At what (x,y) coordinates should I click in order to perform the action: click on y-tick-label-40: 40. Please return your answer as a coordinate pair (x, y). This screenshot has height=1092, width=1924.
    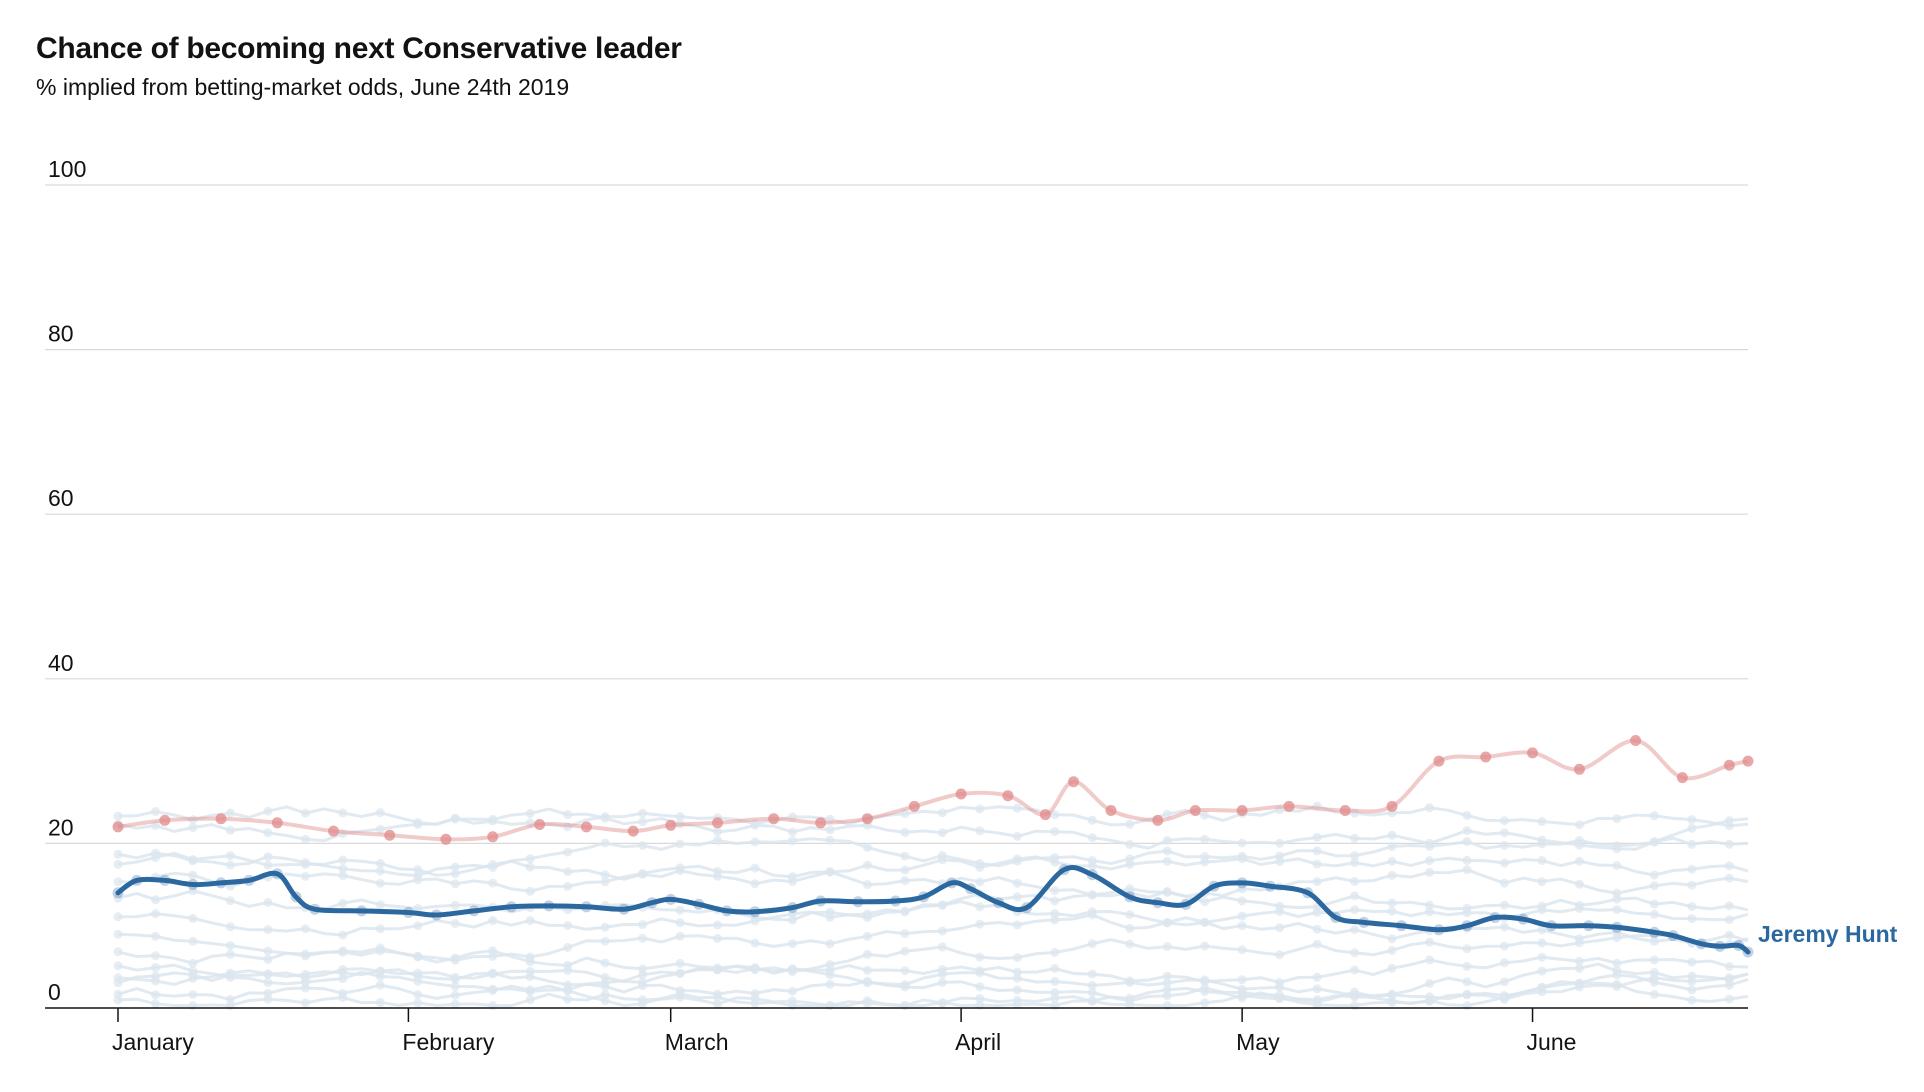
    Looking at the image, I should click on (61, 663).